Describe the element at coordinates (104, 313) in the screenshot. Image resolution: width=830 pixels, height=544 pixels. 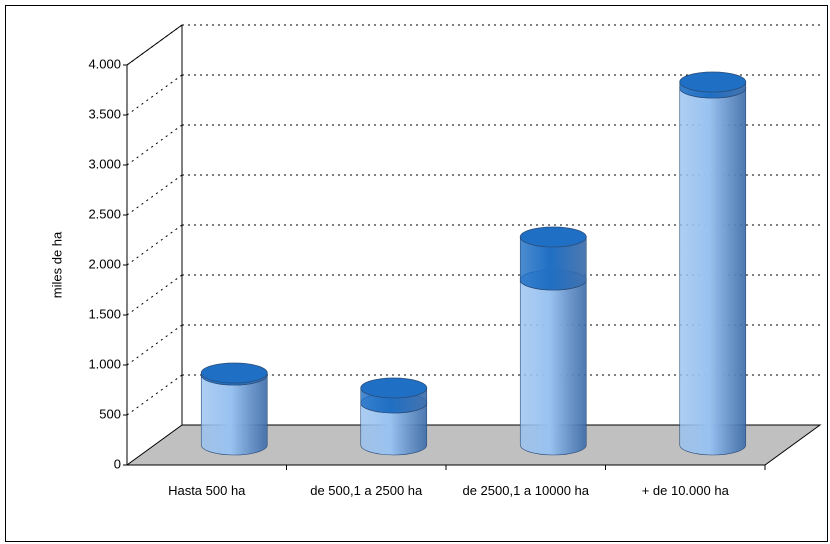
I see `y-tick-label: 1.500` at that location.